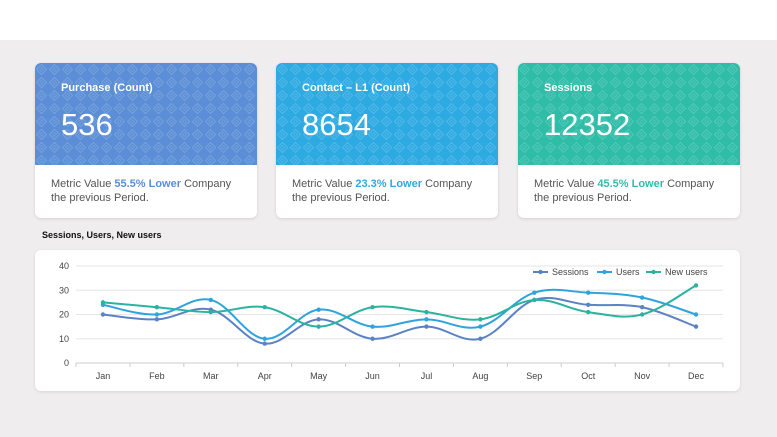 The image size is (777, 437). I want to click on percent-change: 55.5% Lower, so click(148, 184).